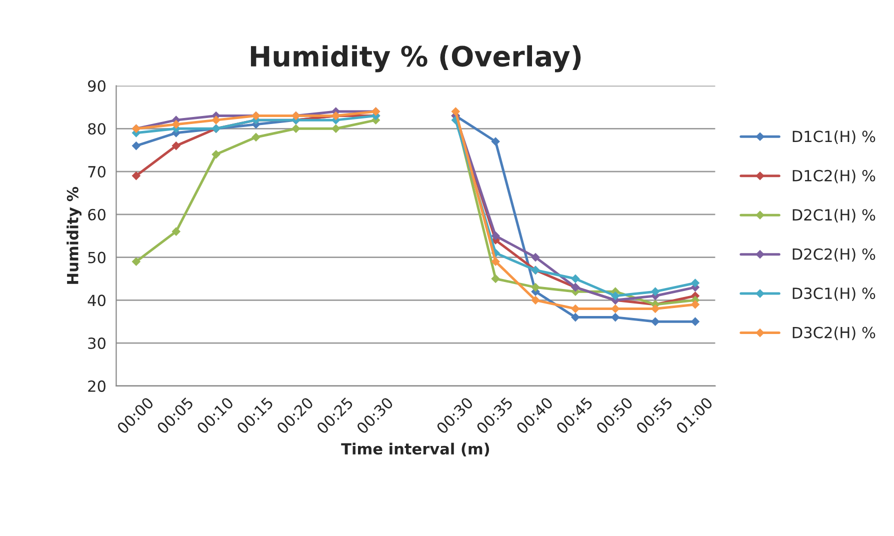 The width and height of the screenshot is (894, 536). Describe the element at coordinates (97, 172) in the screenshot. I see `y-tick-label: 70` at that location.